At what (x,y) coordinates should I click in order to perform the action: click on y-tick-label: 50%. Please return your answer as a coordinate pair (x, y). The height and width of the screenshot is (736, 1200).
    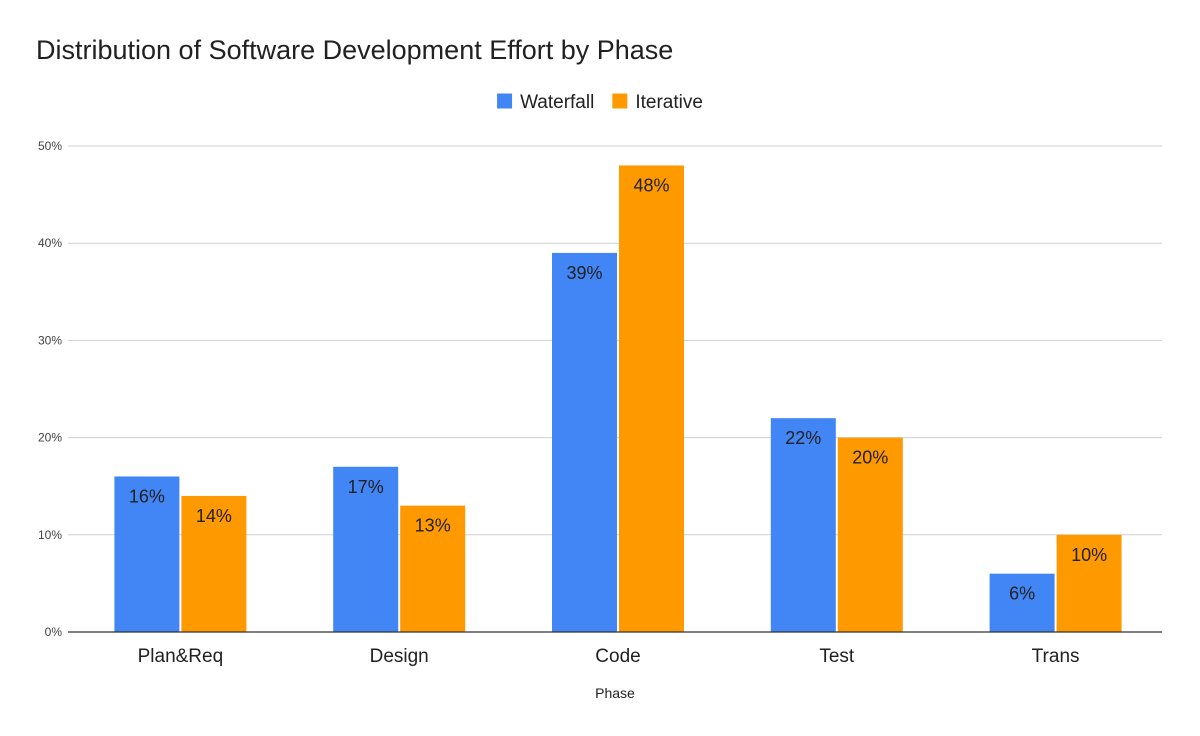
    Looking at the image, I should click on (50, 146).